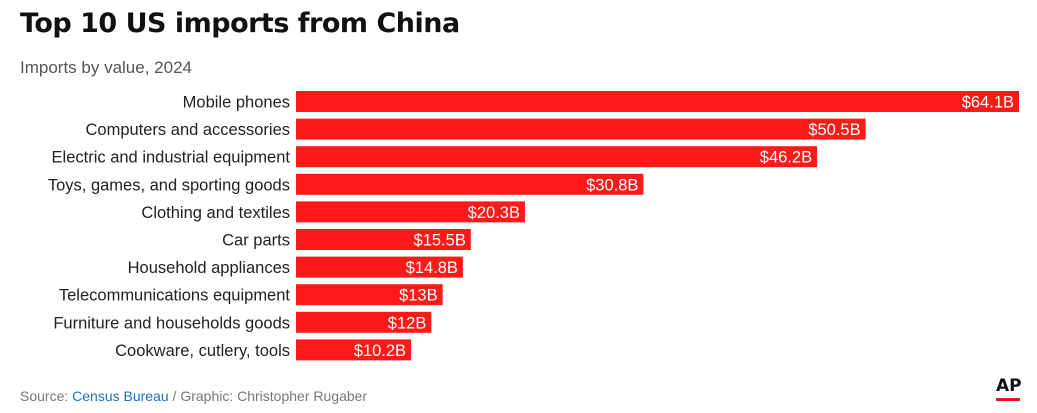  What do you see at coordinates (432, 268) in the screenshot?
I see `value-label: $14.8B` at bounding box center [432, 268].